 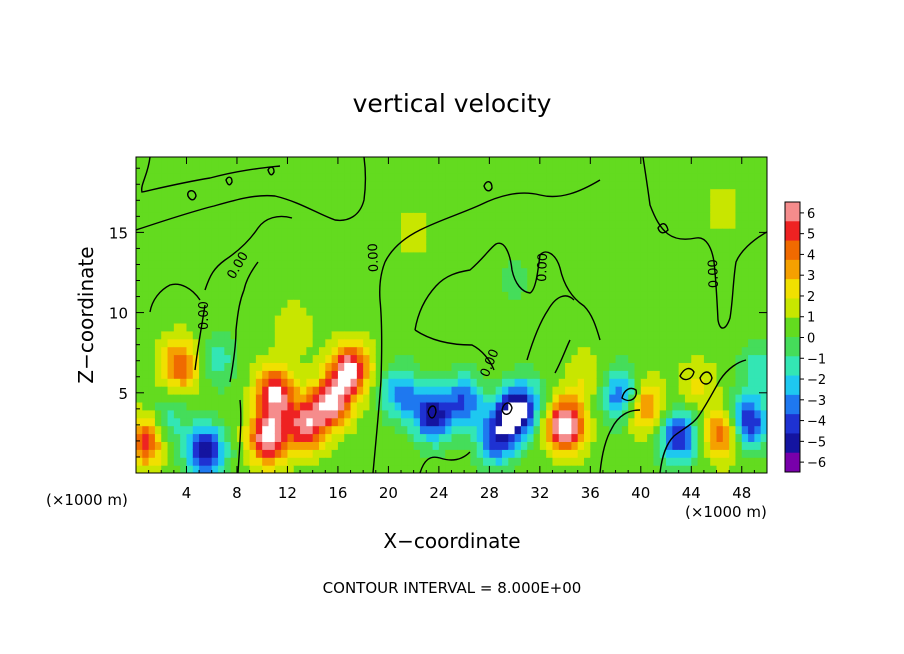 What do you see at coordinates (451, 541) in the screenshot?
I see `x-axis-label: X−coordinate` at bounding box center [451, 541].